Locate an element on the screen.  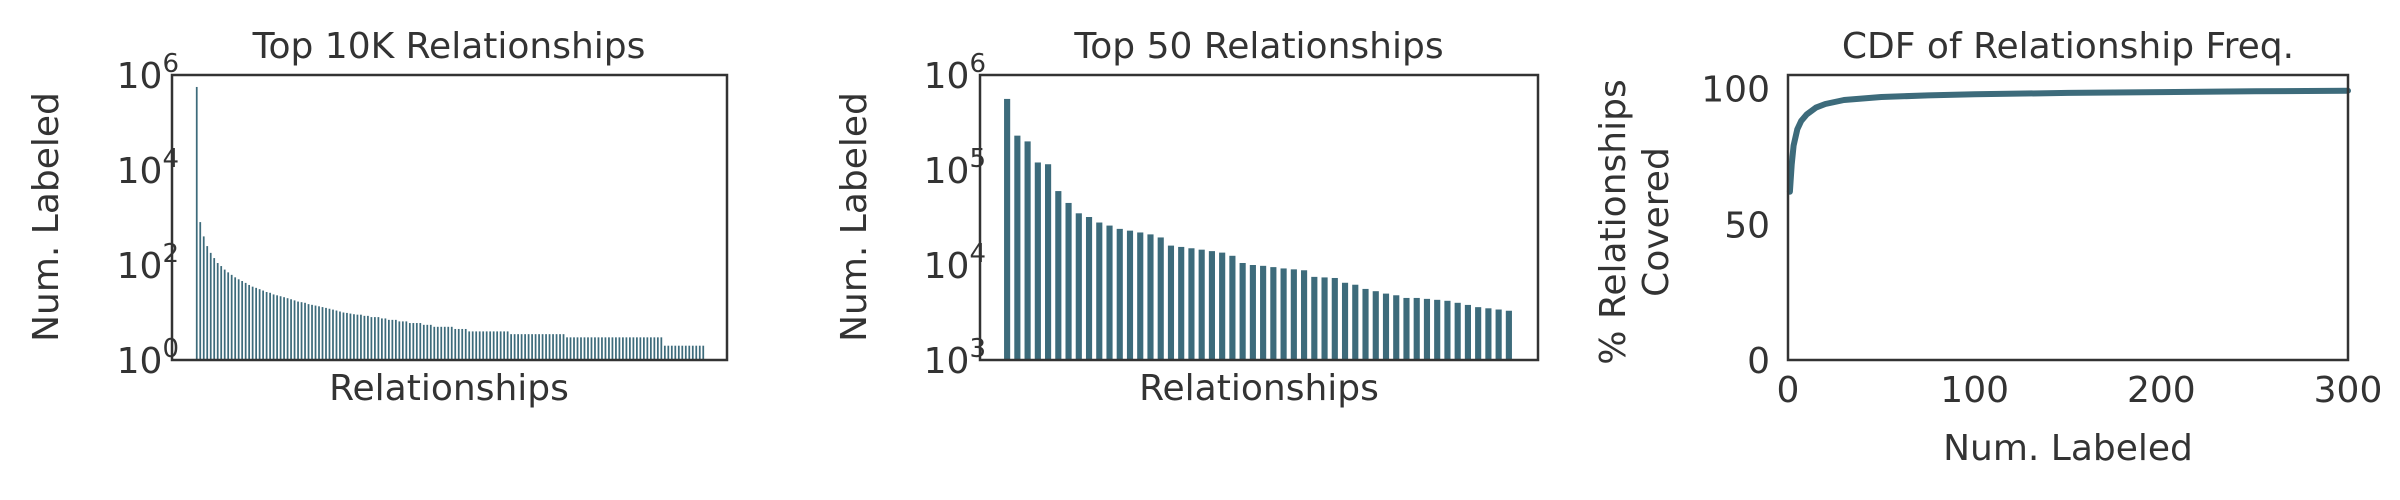
x-axis-label: Relationships is located at coordinates (1259, 388).